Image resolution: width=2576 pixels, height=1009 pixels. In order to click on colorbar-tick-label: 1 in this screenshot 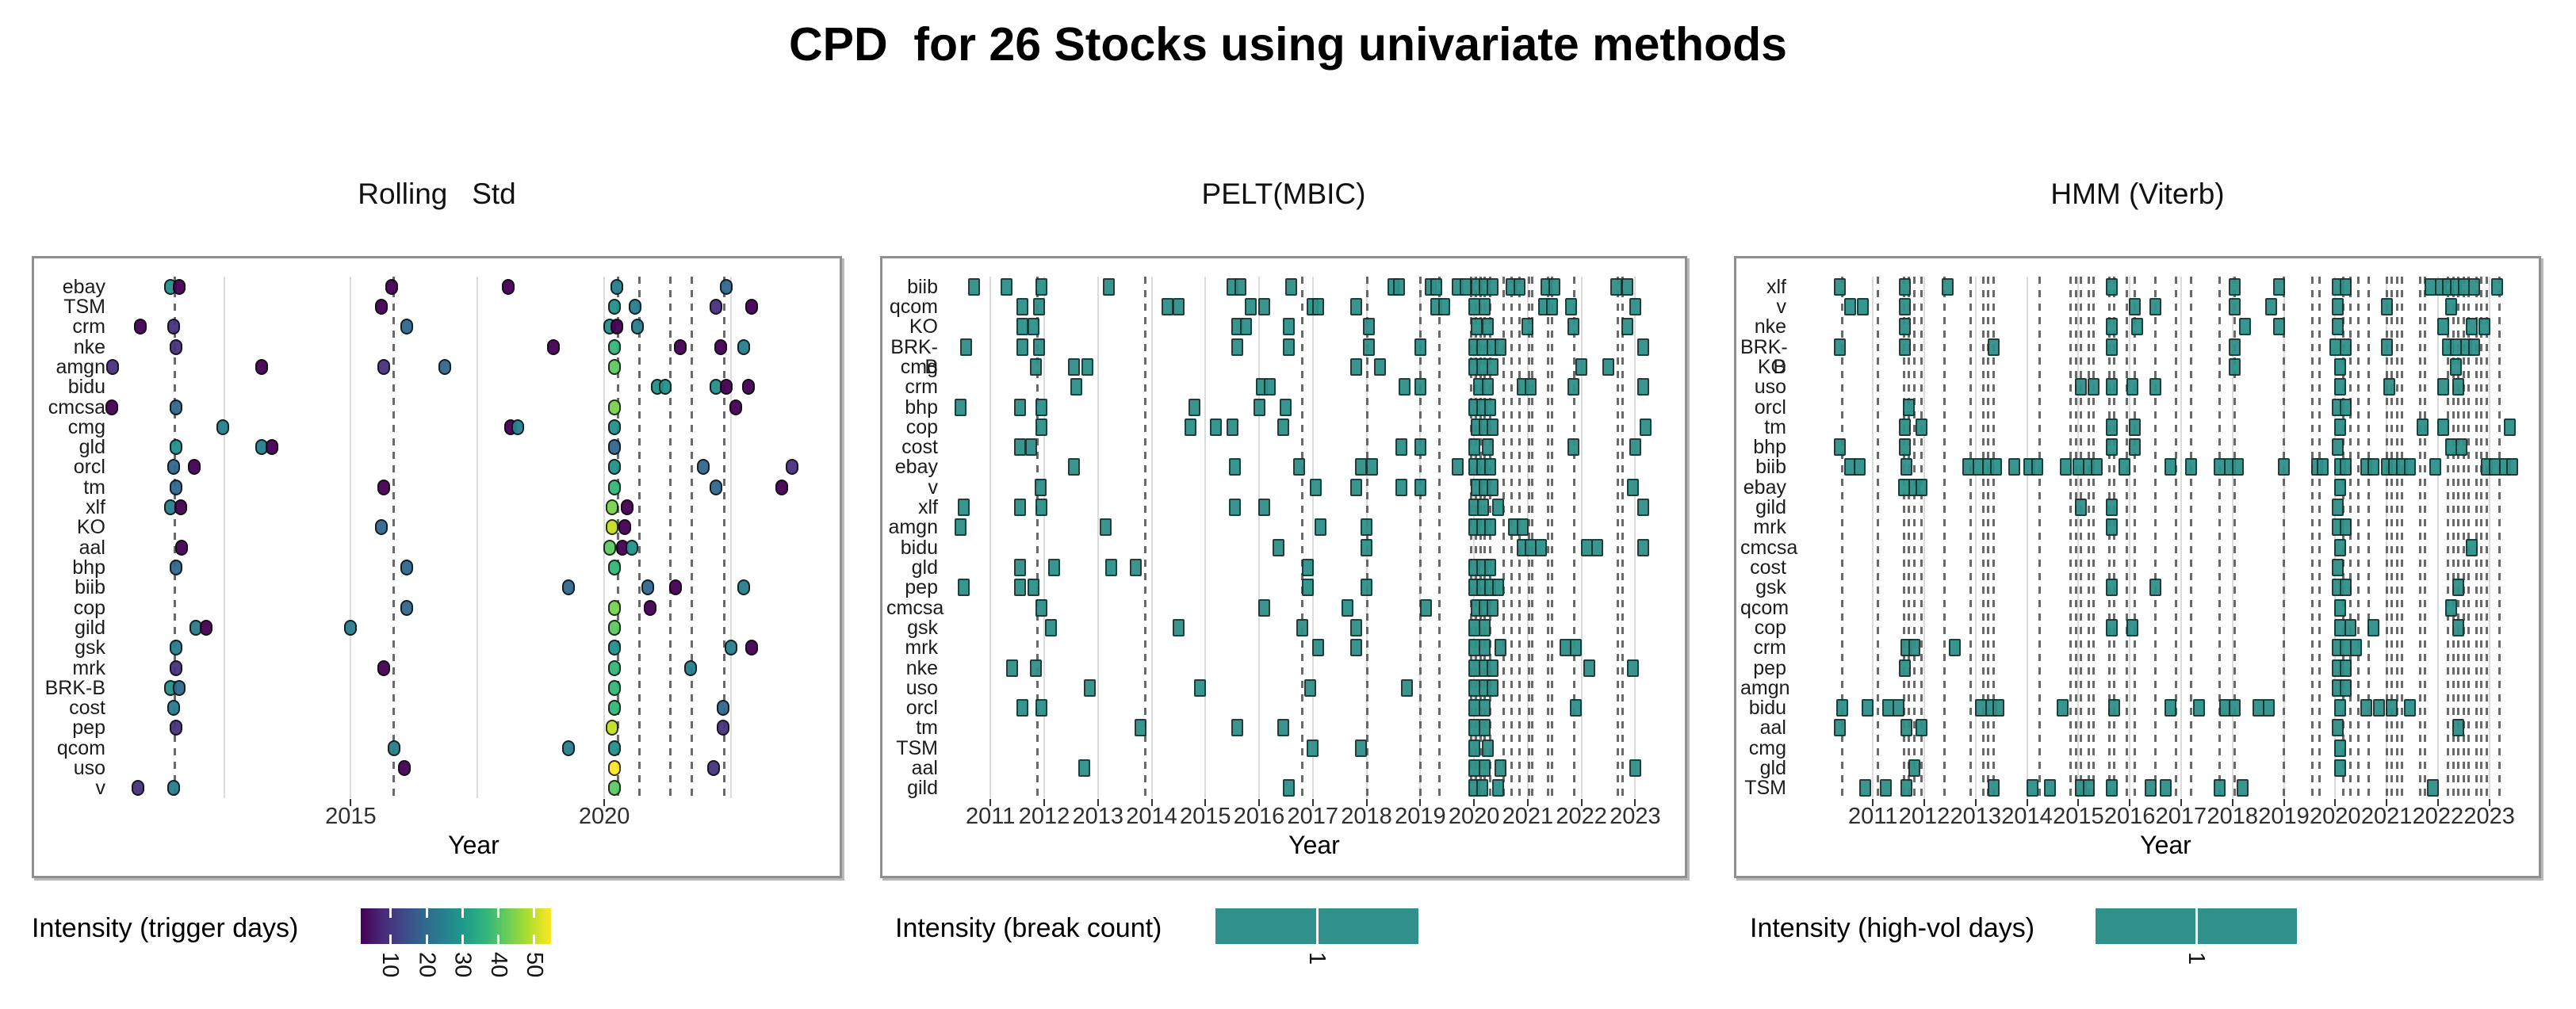, I will do `click(2196, 958)`.